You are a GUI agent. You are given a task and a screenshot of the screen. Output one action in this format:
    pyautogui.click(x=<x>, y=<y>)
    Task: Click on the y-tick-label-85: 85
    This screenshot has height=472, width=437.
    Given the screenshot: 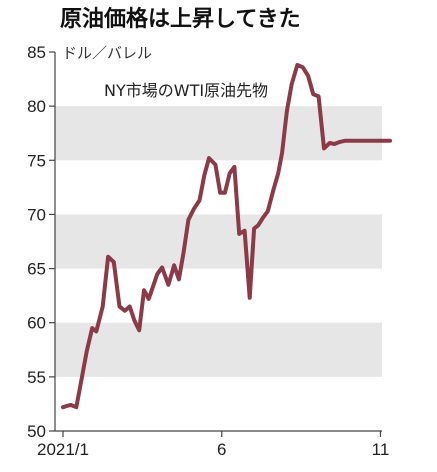 What is the action you would take?
    pyautogui.click(x=36, y=52)
    